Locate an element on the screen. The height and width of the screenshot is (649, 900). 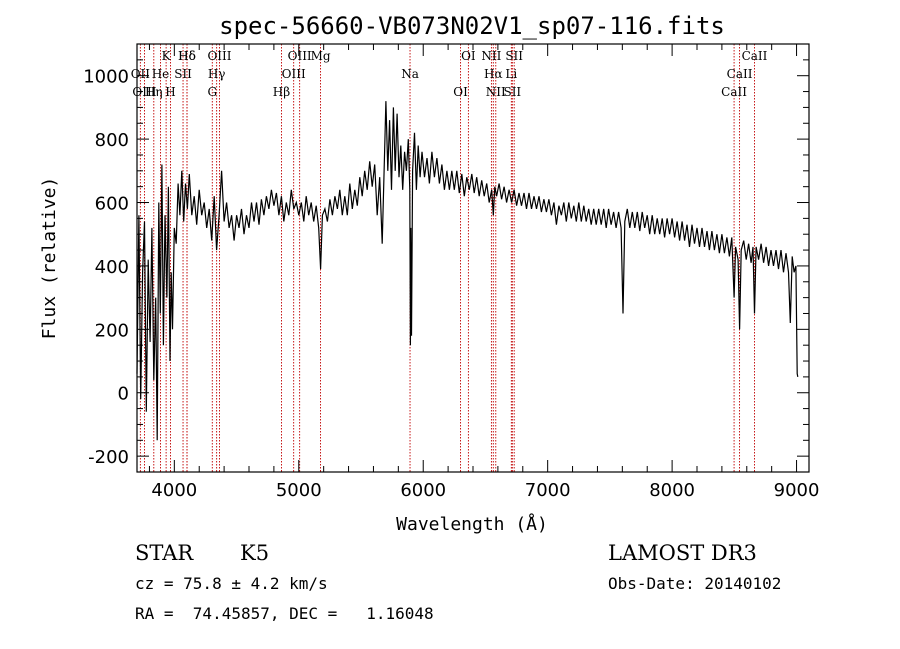
emission-line-label: H is located at coordinates (170, 92).